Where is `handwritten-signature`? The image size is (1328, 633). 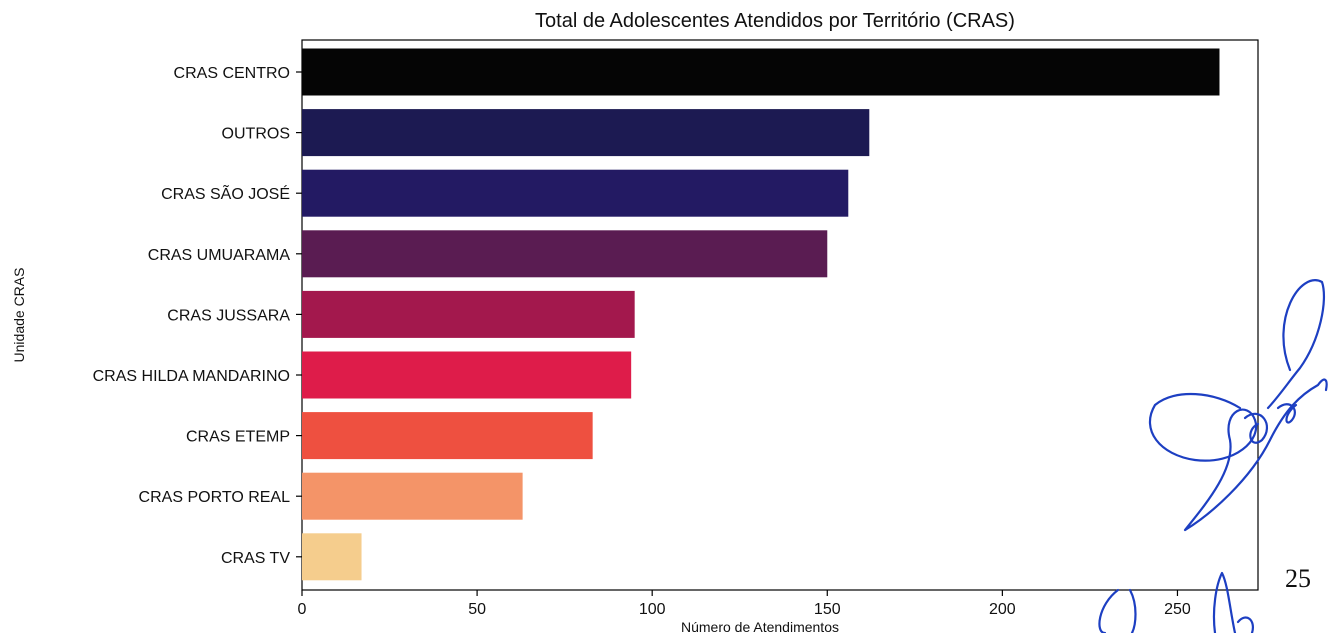
handwritten-signature is located at coordinates (1213, 456).